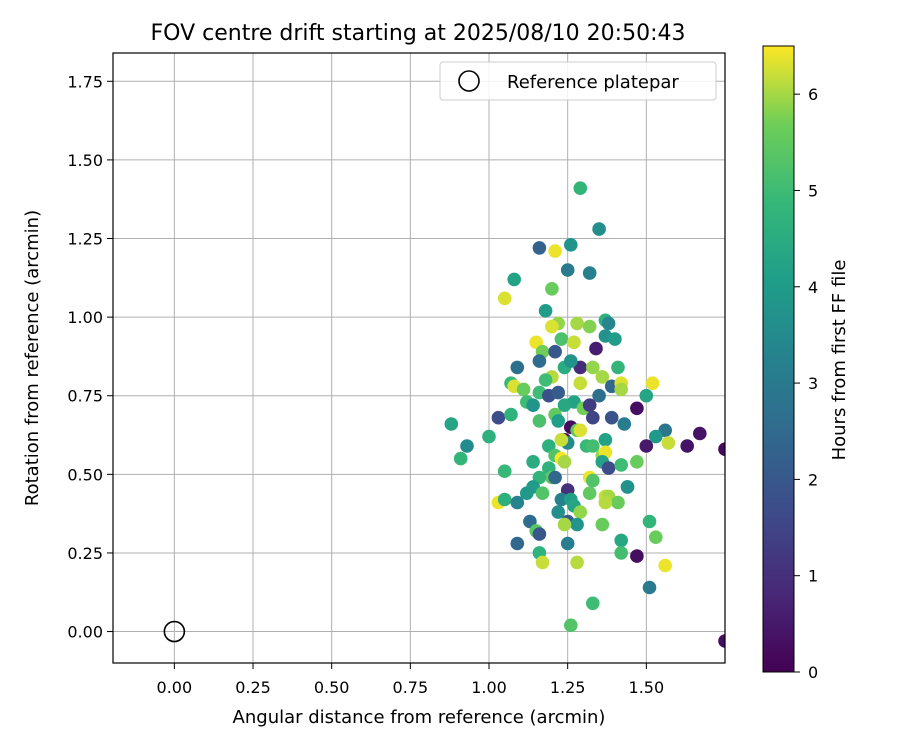 This screenshot has width=900, height=750. Describe the element at coordinates (813, 672) in the screenshot. I see `colorbar-tick-label: 0` at that location.